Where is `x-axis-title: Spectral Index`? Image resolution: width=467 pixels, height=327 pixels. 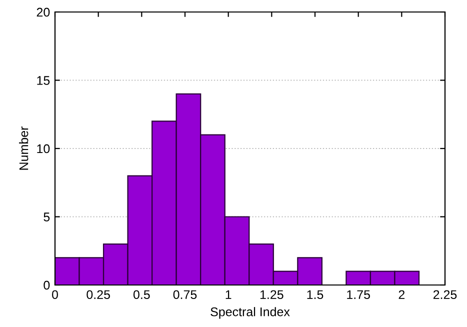
x-axis-title: Spectral Index is located at coordinates (250, 313).